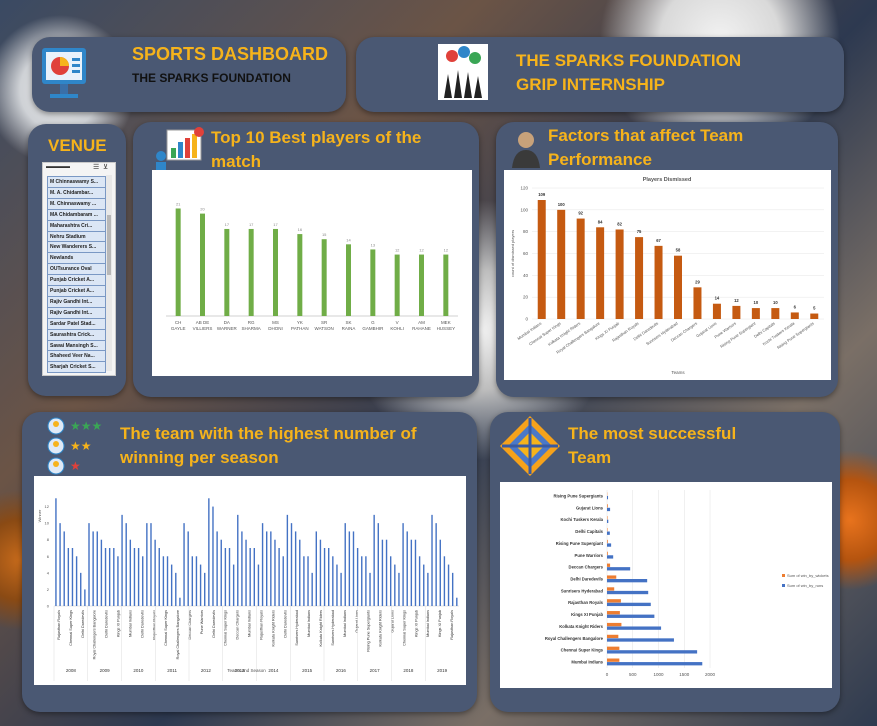 This screenshot has width=877, height=726. Describe the element at coordinates (526, 275) in the screenshot. I see `y-tick-label: 40` at that location.